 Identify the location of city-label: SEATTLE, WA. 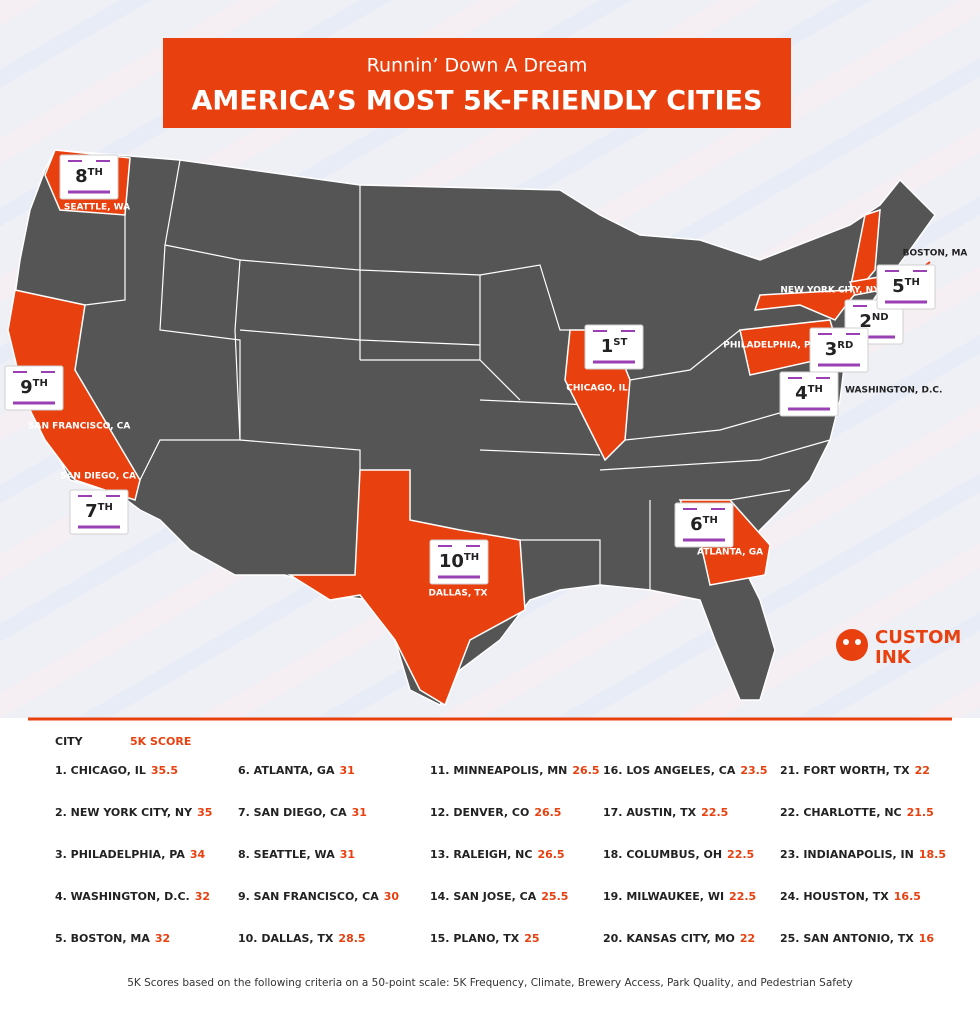
(97, 208).